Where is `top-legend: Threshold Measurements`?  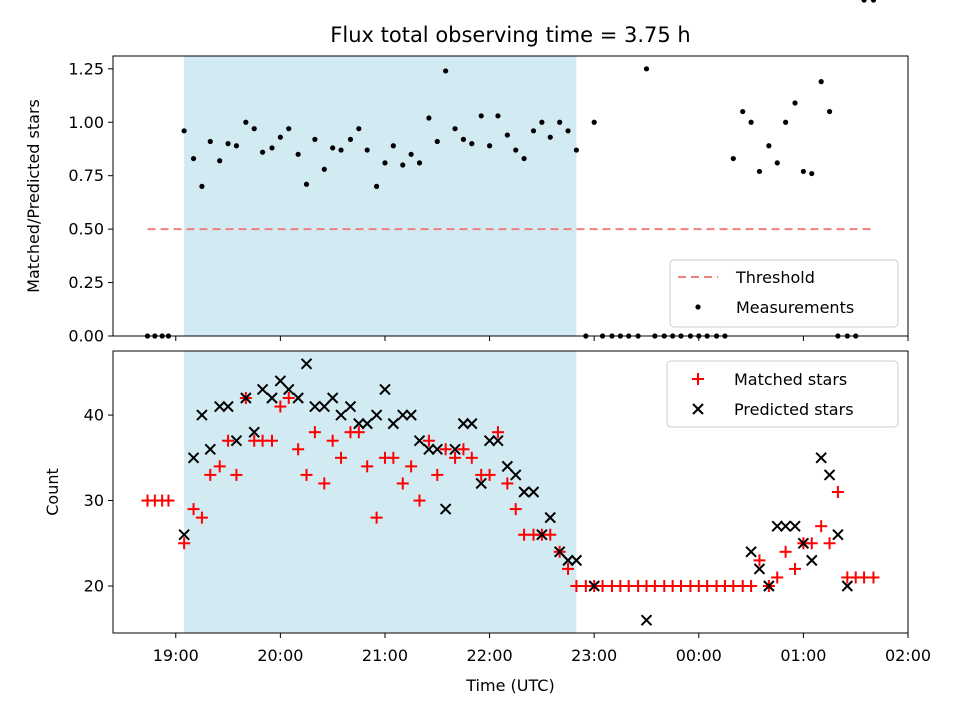 top-legend: Threshold Measurements is located at coordinates (784, 293).